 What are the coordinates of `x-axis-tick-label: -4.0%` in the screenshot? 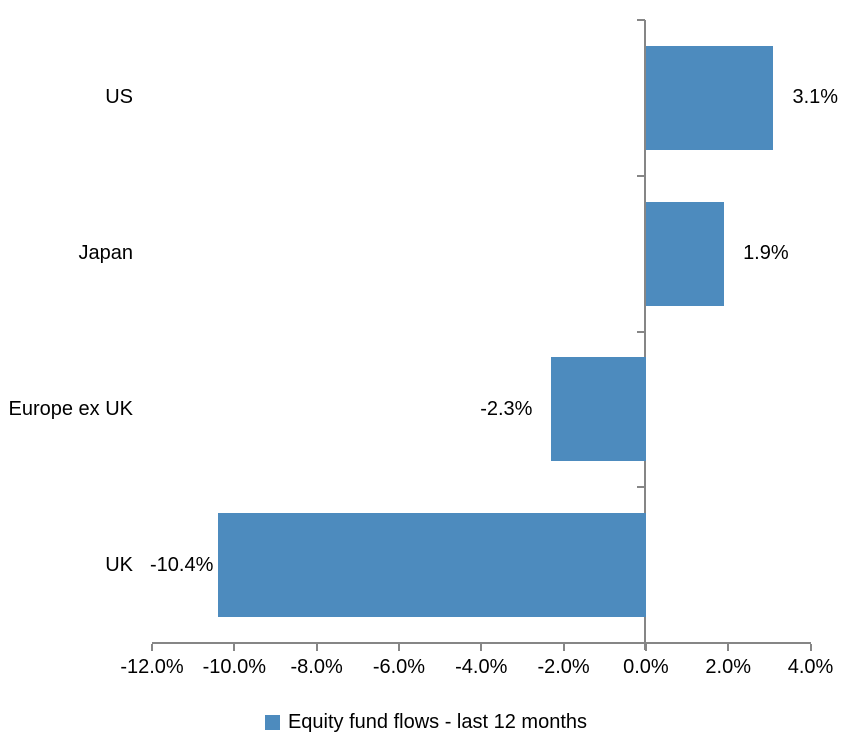 It's located at (481, 667).